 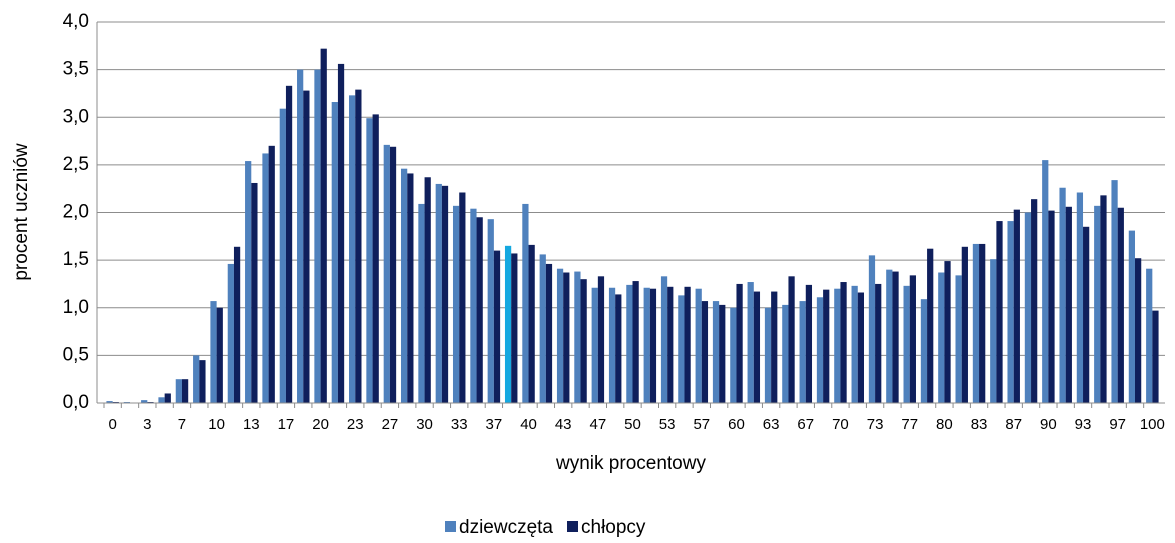 What do you see at coordinates (76, 21) in the screenshot?
I see `y-tick-label: 4,0` at bounding box center [76, 21].